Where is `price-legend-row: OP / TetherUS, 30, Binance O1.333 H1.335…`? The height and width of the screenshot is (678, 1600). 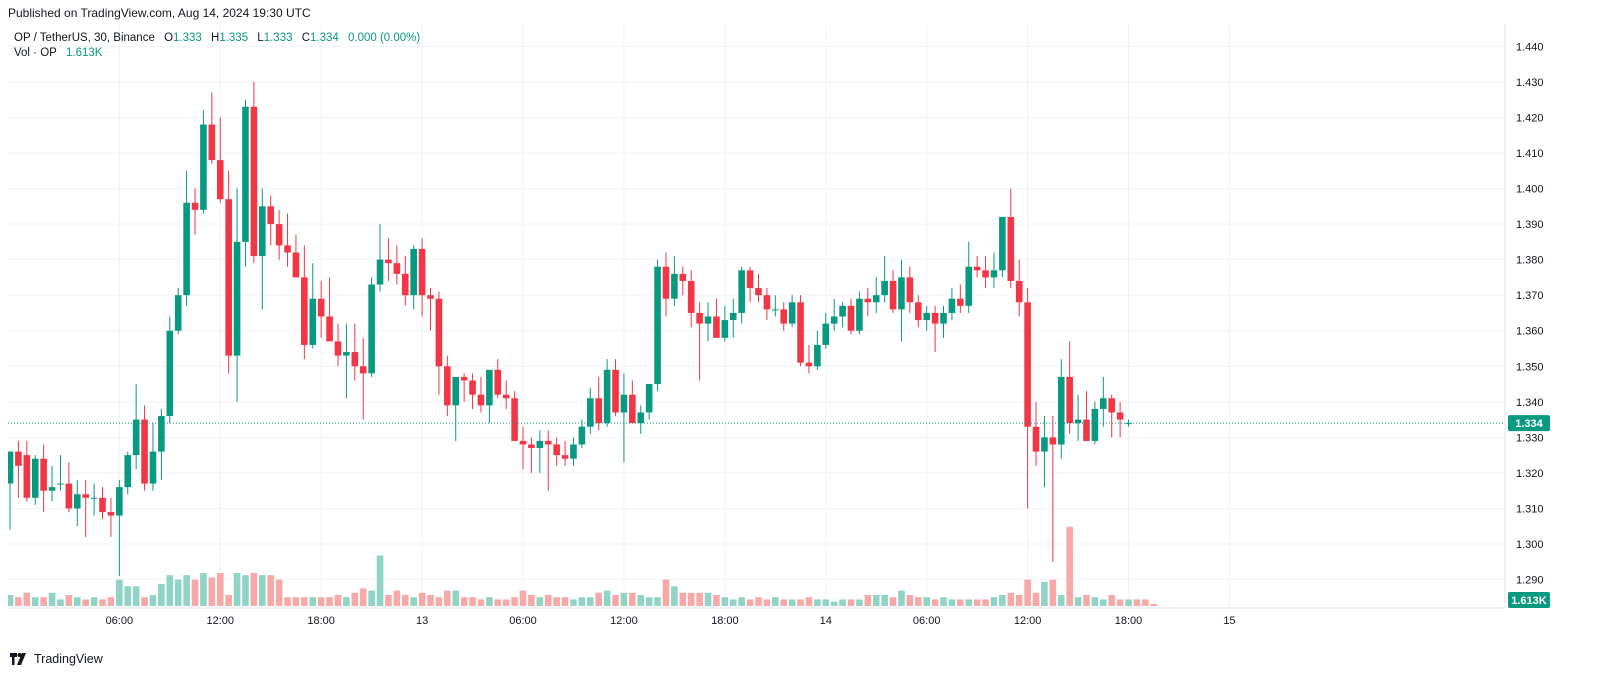
price-legend-row: OP / TetherUS, 30, Binance O1.333 H1.335… is located at coordinates (217, 38).